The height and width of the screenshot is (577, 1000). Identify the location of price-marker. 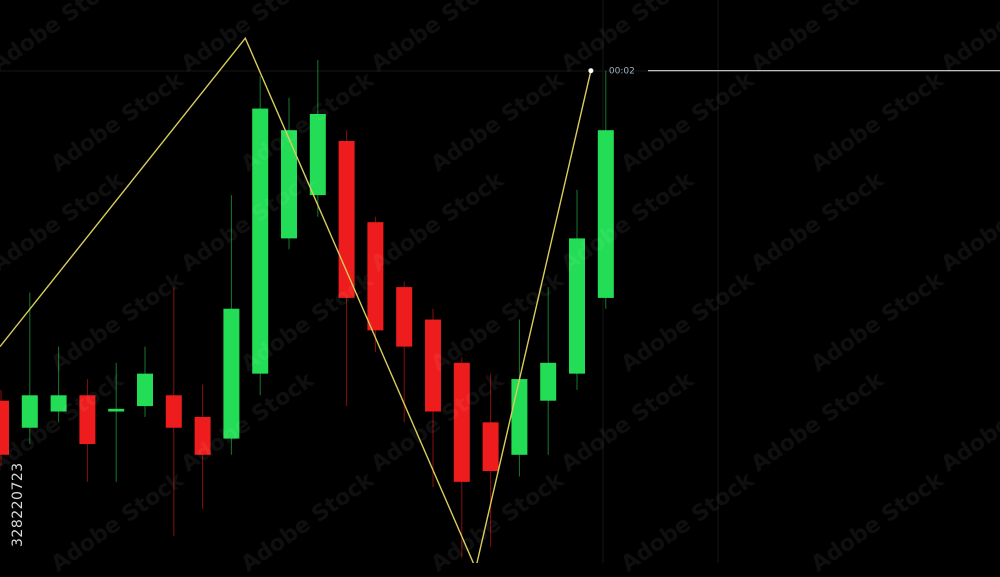
(591, 71).